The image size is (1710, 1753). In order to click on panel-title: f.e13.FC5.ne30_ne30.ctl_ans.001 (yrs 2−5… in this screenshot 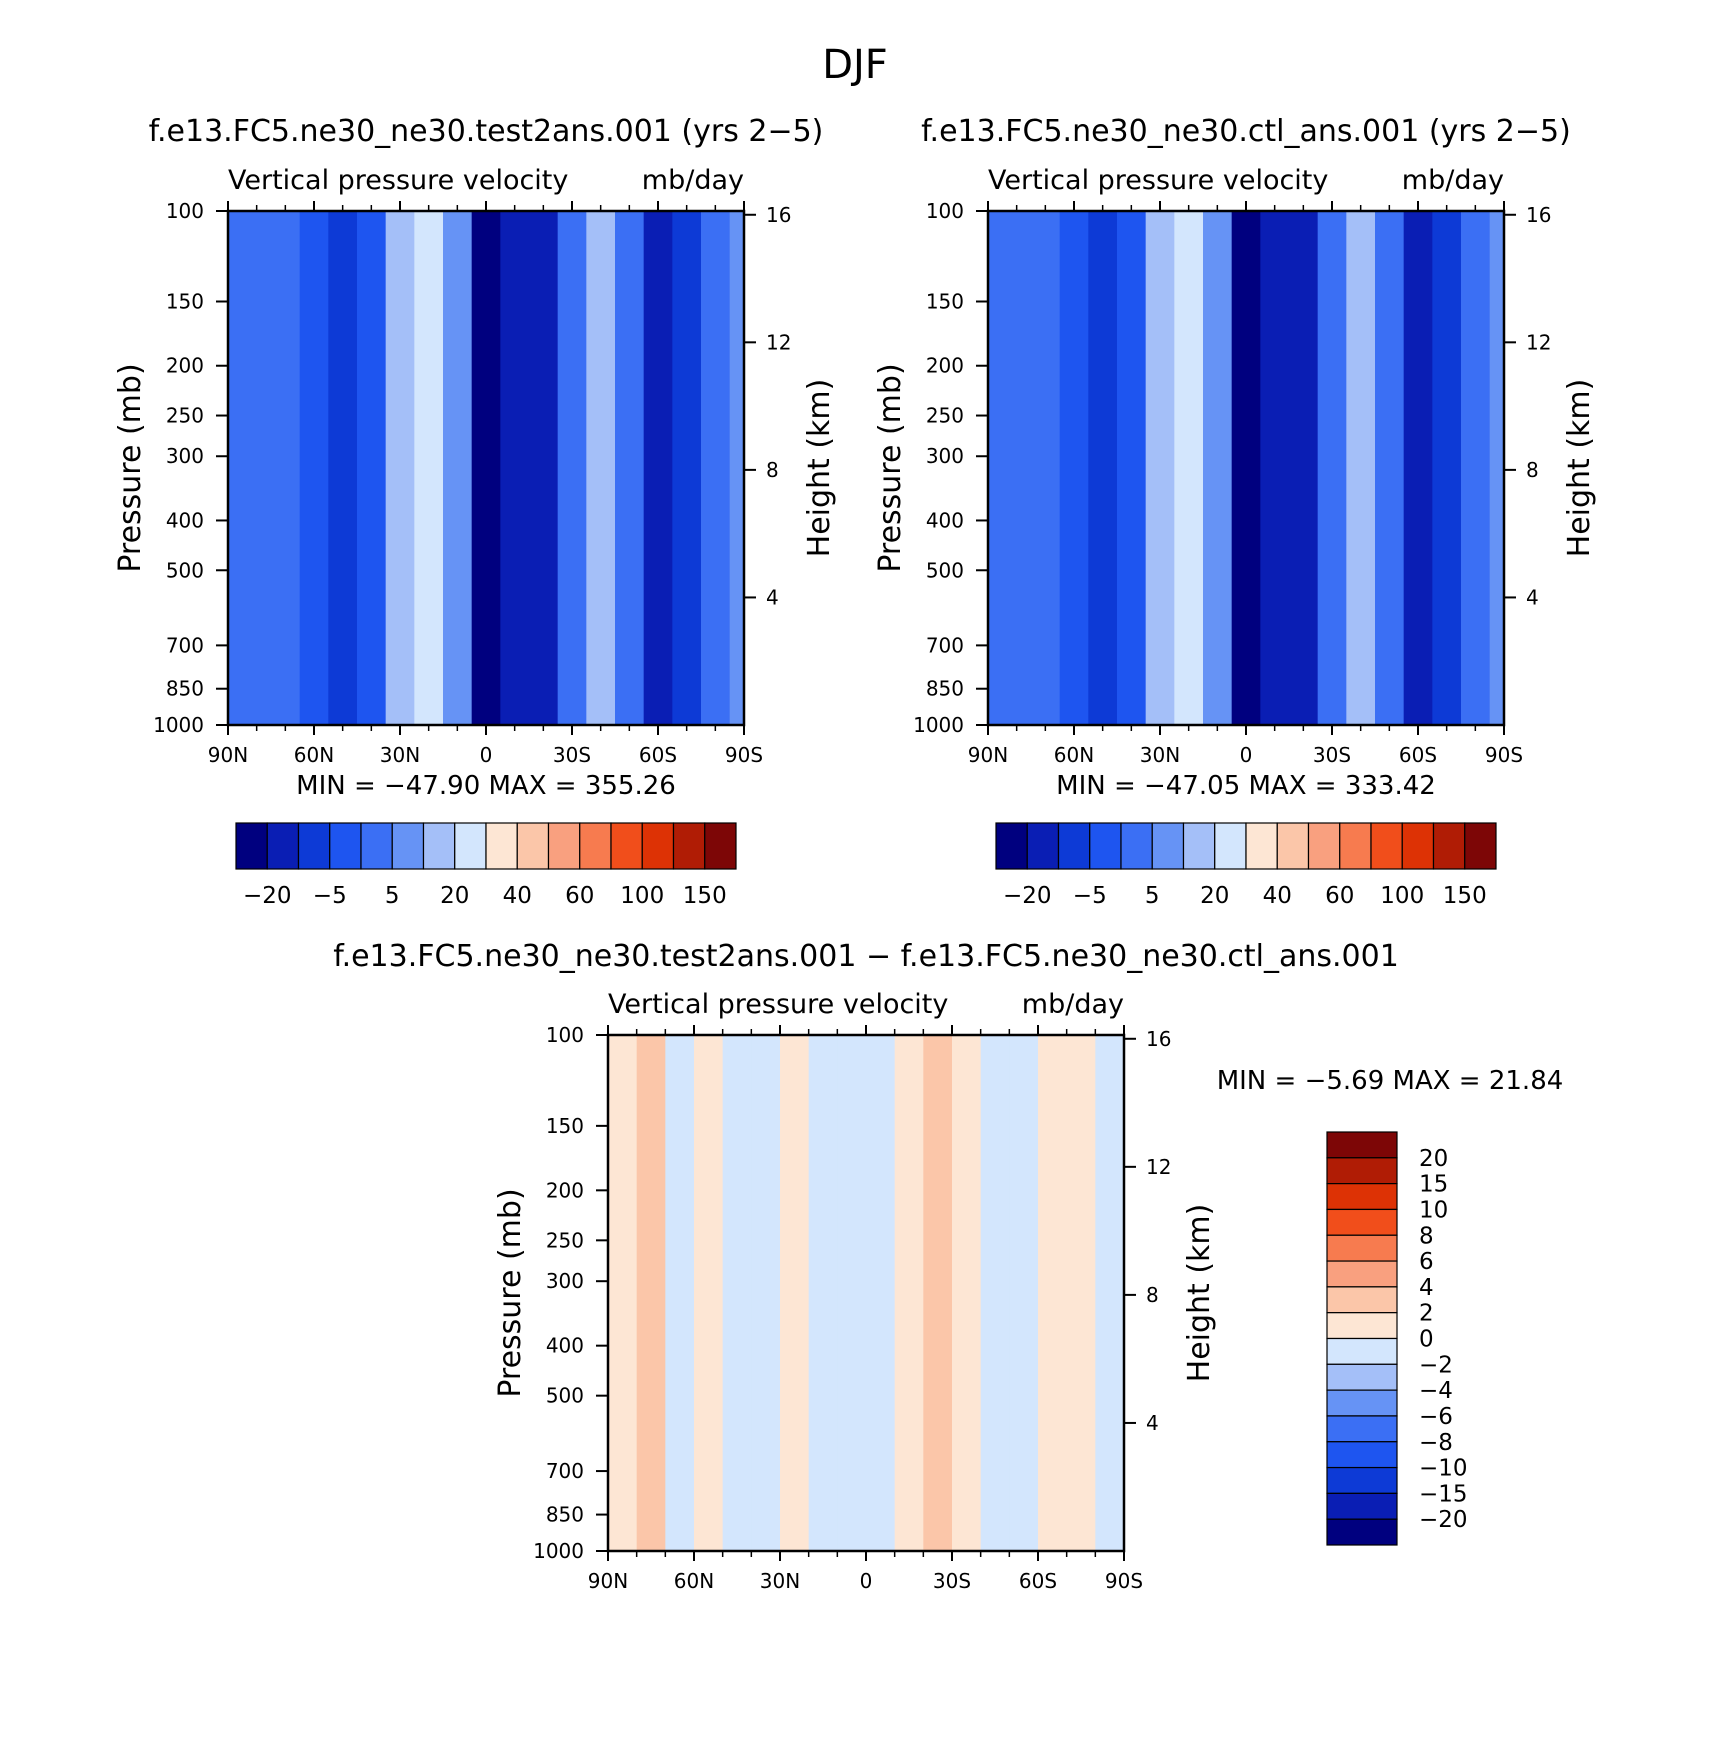, I will do `click(1246, 131)`.